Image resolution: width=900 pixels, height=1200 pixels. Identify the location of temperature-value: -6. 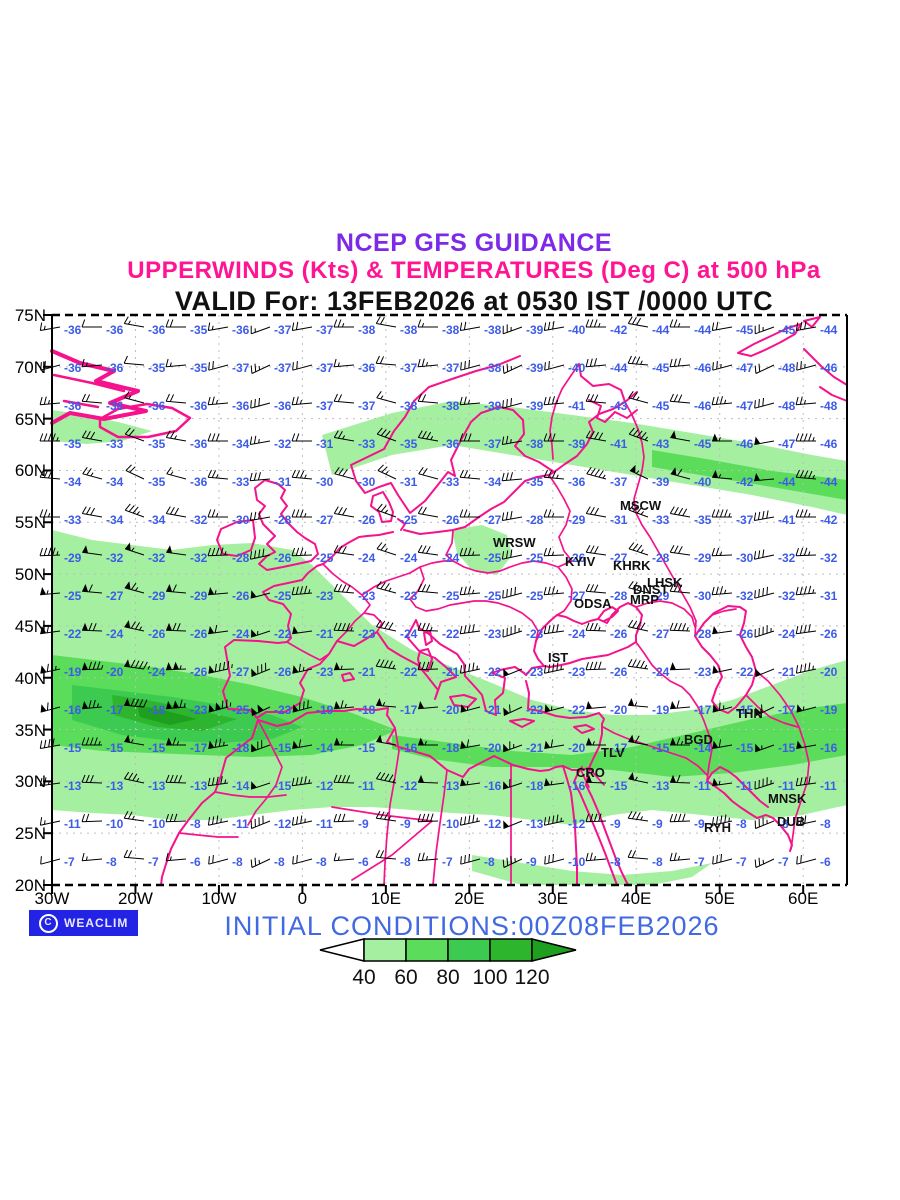
(363, 862).